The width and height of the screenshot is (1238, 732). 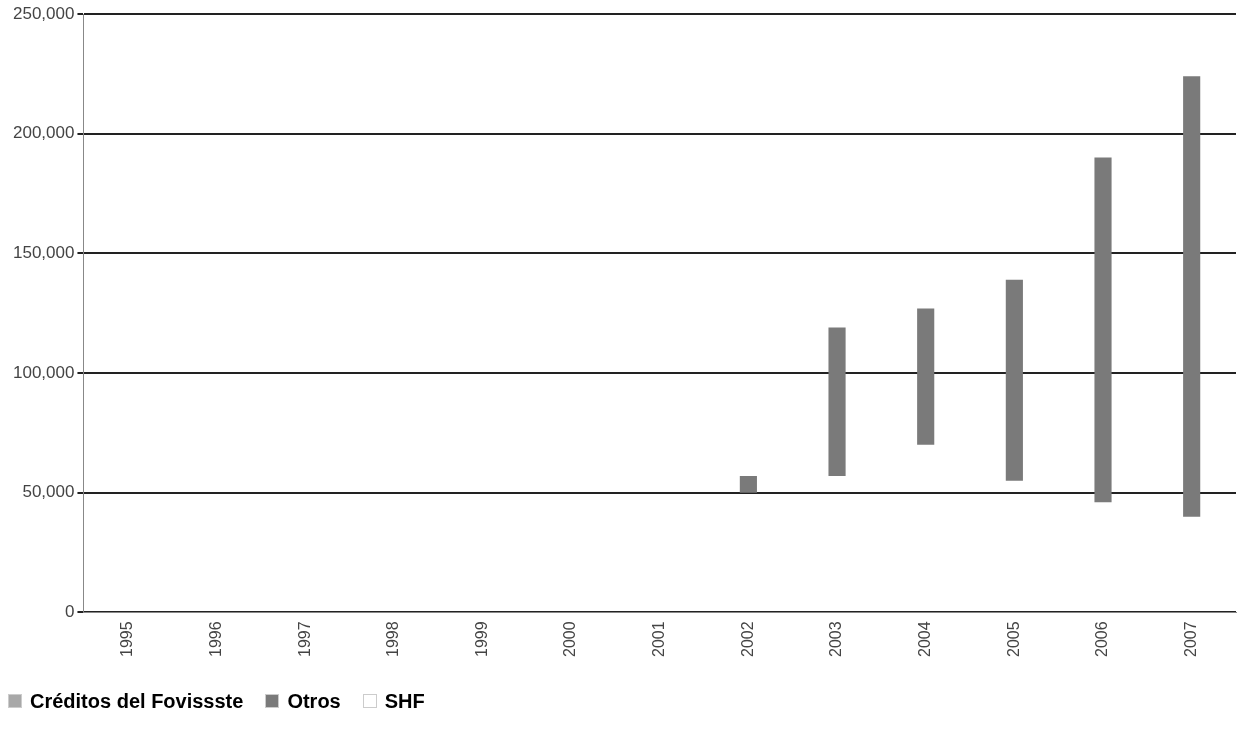 I want to click on x-tick-label: 2003, so click(x=836, y=639).